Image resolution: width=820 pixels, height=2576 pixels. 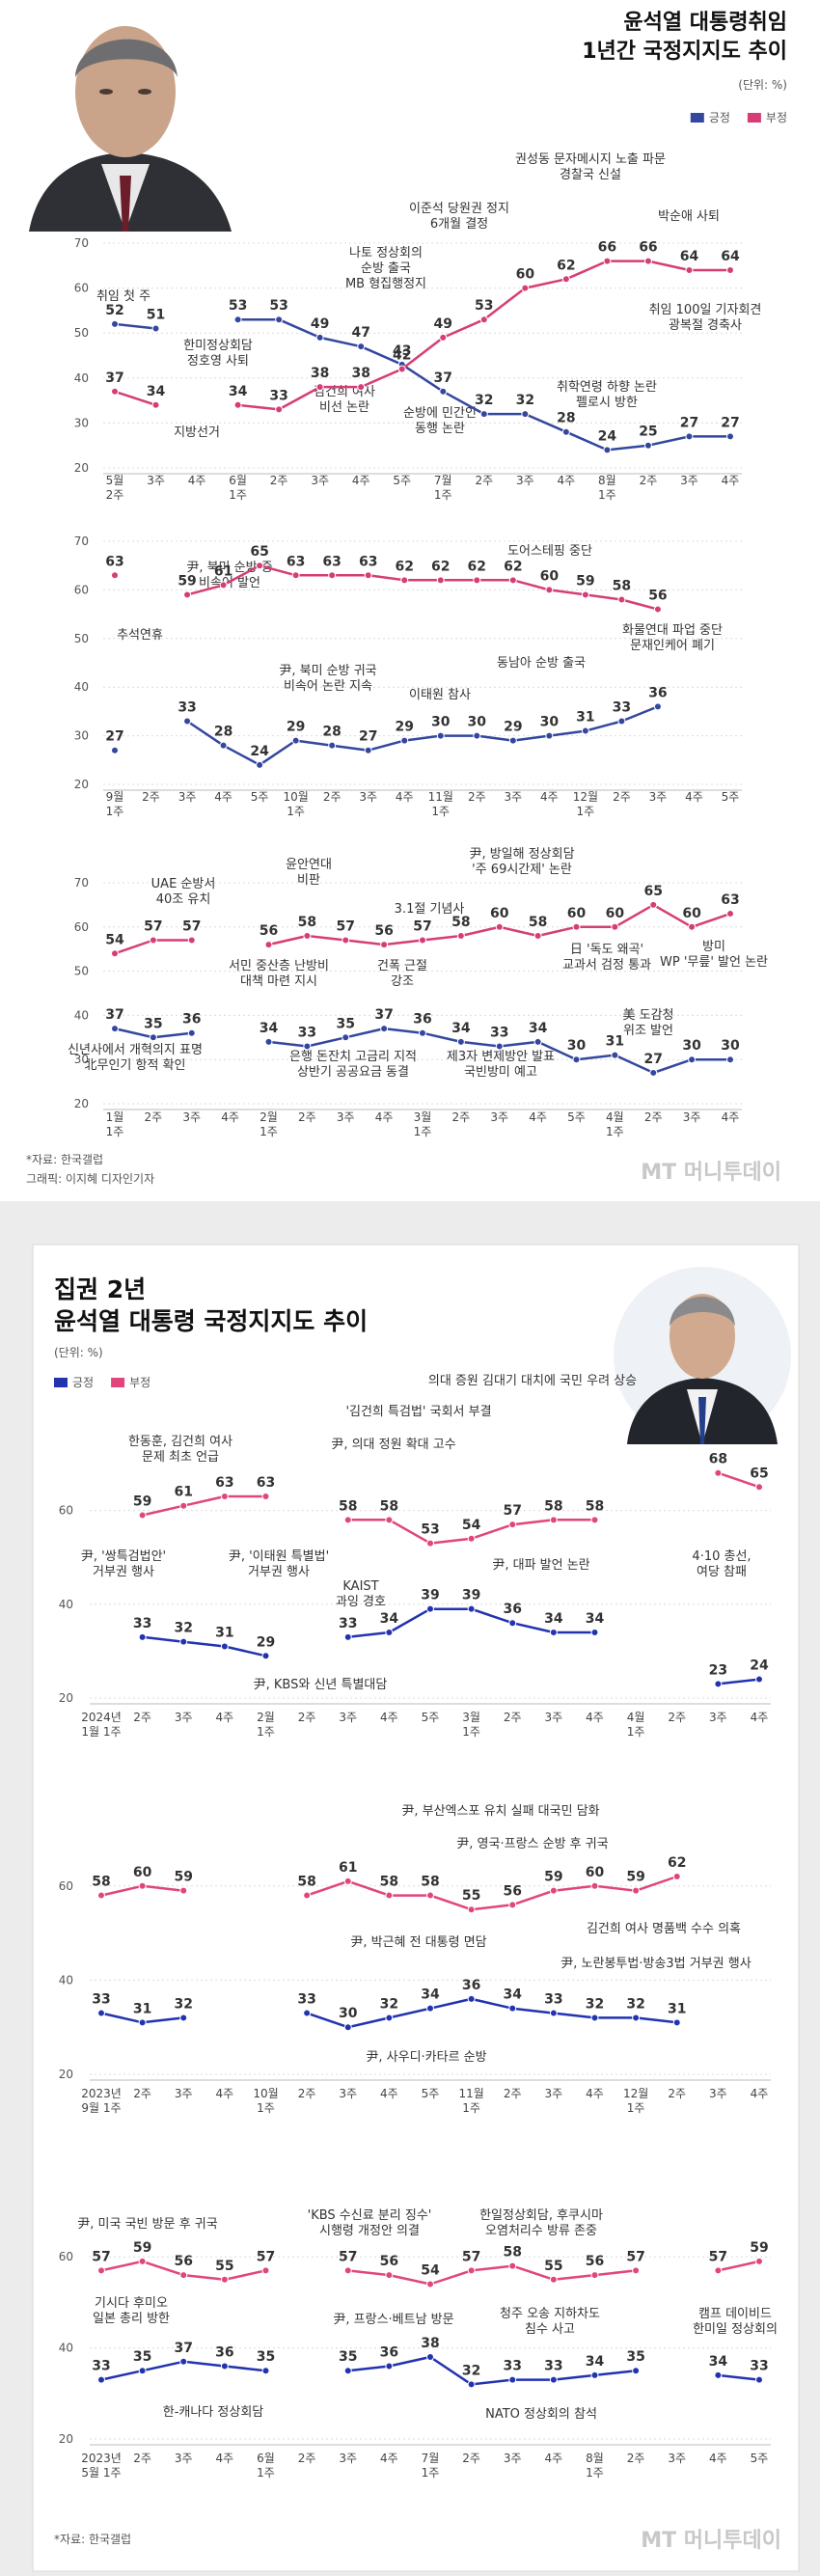 What do you see at coordinates (759, 2248) in the screenshot?
I see `data-label: 59` at bounding box center [759, 2248].